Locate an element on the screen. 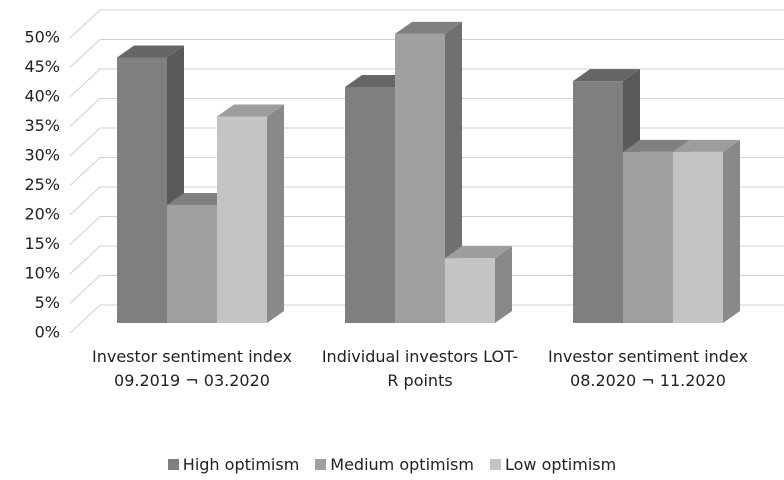 The width and height of the screenshot is (784, 480). x-tick-label: Individual investors LOT-R points is located at coordinates (420, 368).